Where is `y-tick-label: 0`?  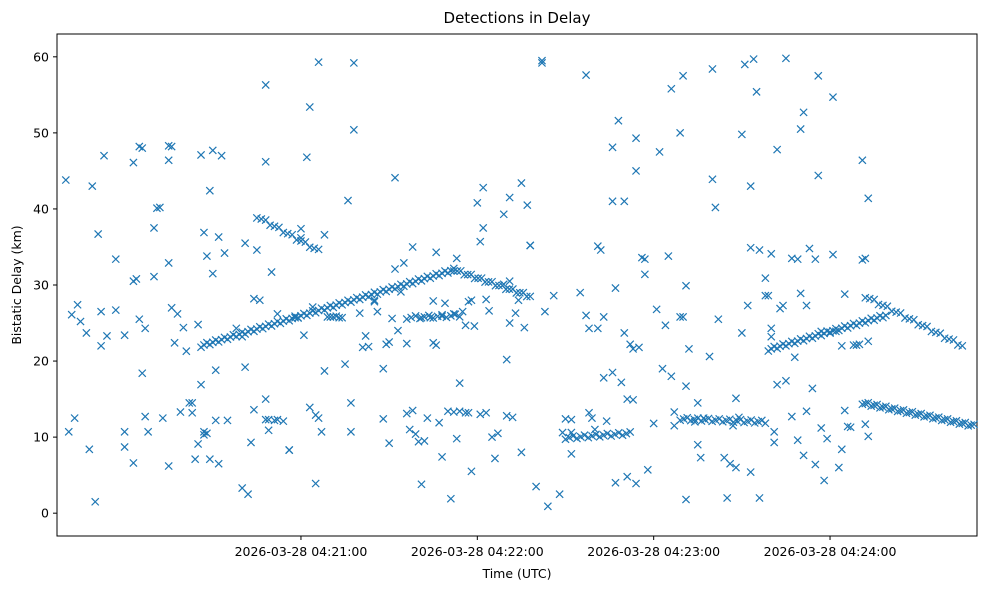 y-tick-label: 0 is located at coordinates (45, 513).